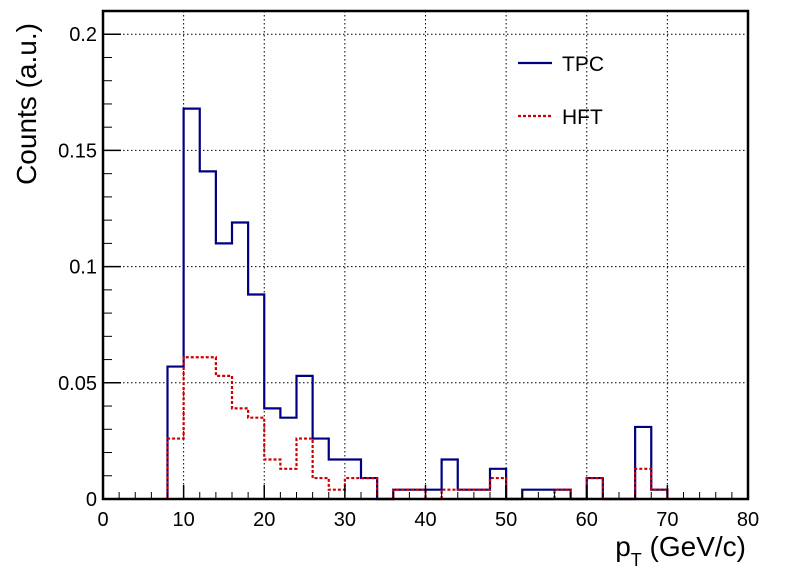  I want to click on x-tick-label: 60, so click(587, 520).